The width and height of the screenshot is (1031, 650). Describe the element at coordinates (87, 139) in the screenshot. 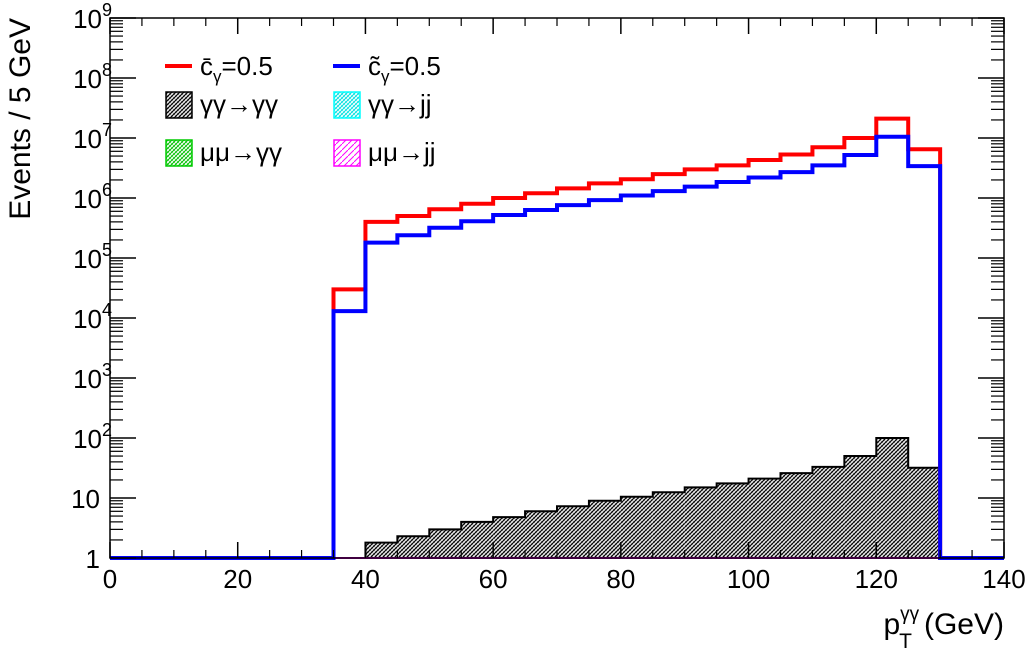

I see `y-tick-label-base-7: 10` at that location.